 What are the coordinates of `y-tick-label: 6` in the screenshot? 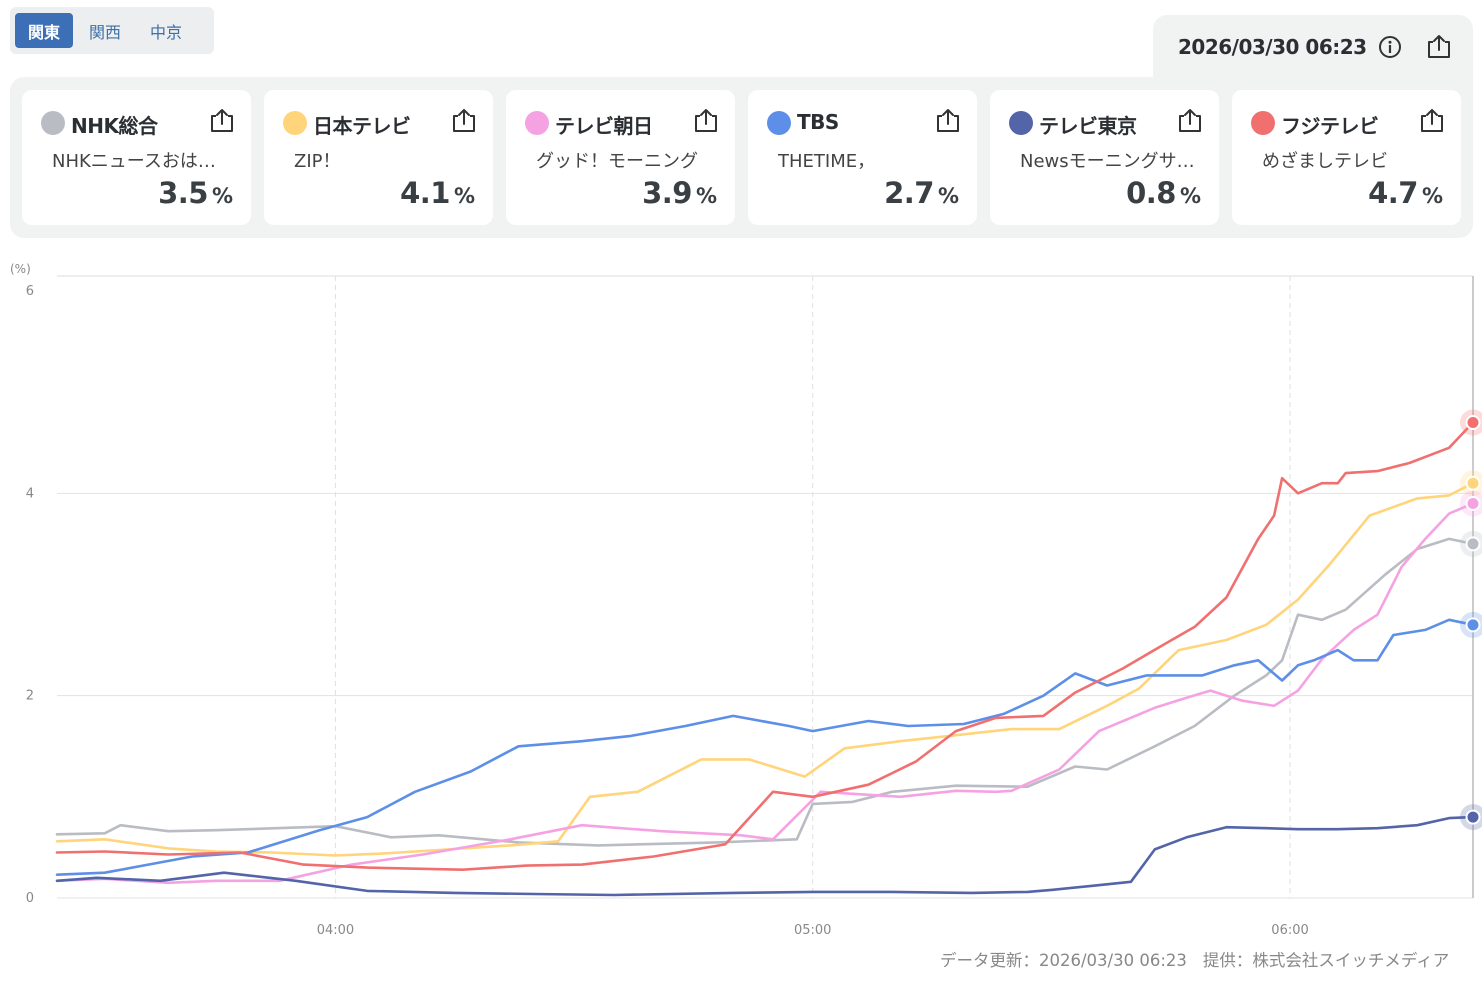 It's located at (30, 291).